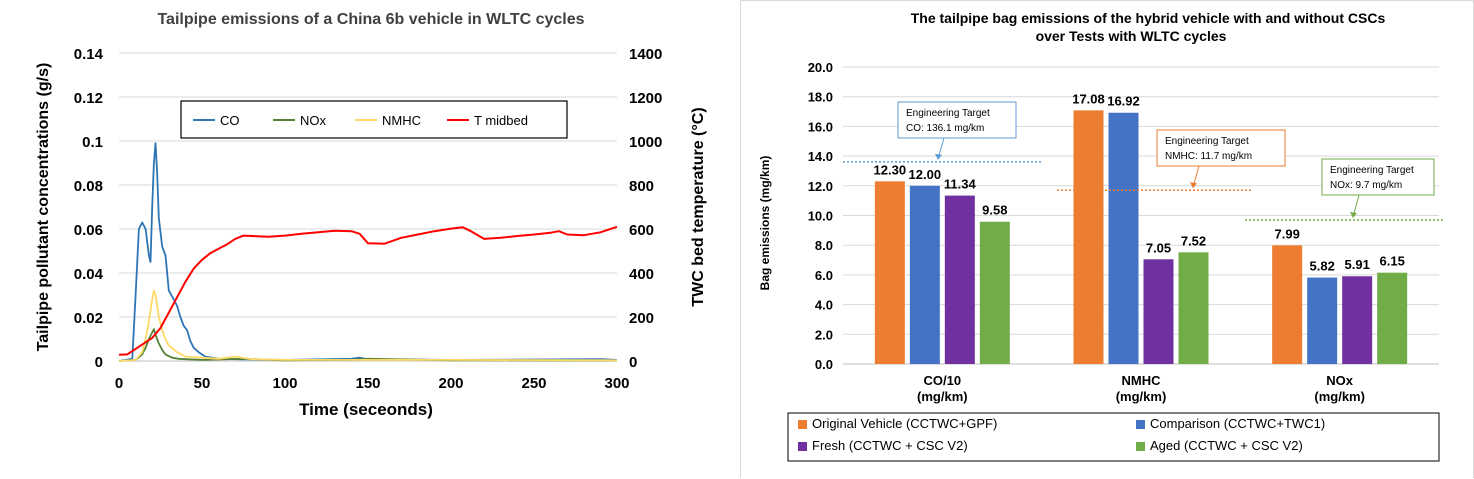 Image resolution: width=1474 pixels, height=479 pixels. Describe the element at coordinates (820, 216) in the screenshot. I see `y-tick-label: 10.0` at that location.